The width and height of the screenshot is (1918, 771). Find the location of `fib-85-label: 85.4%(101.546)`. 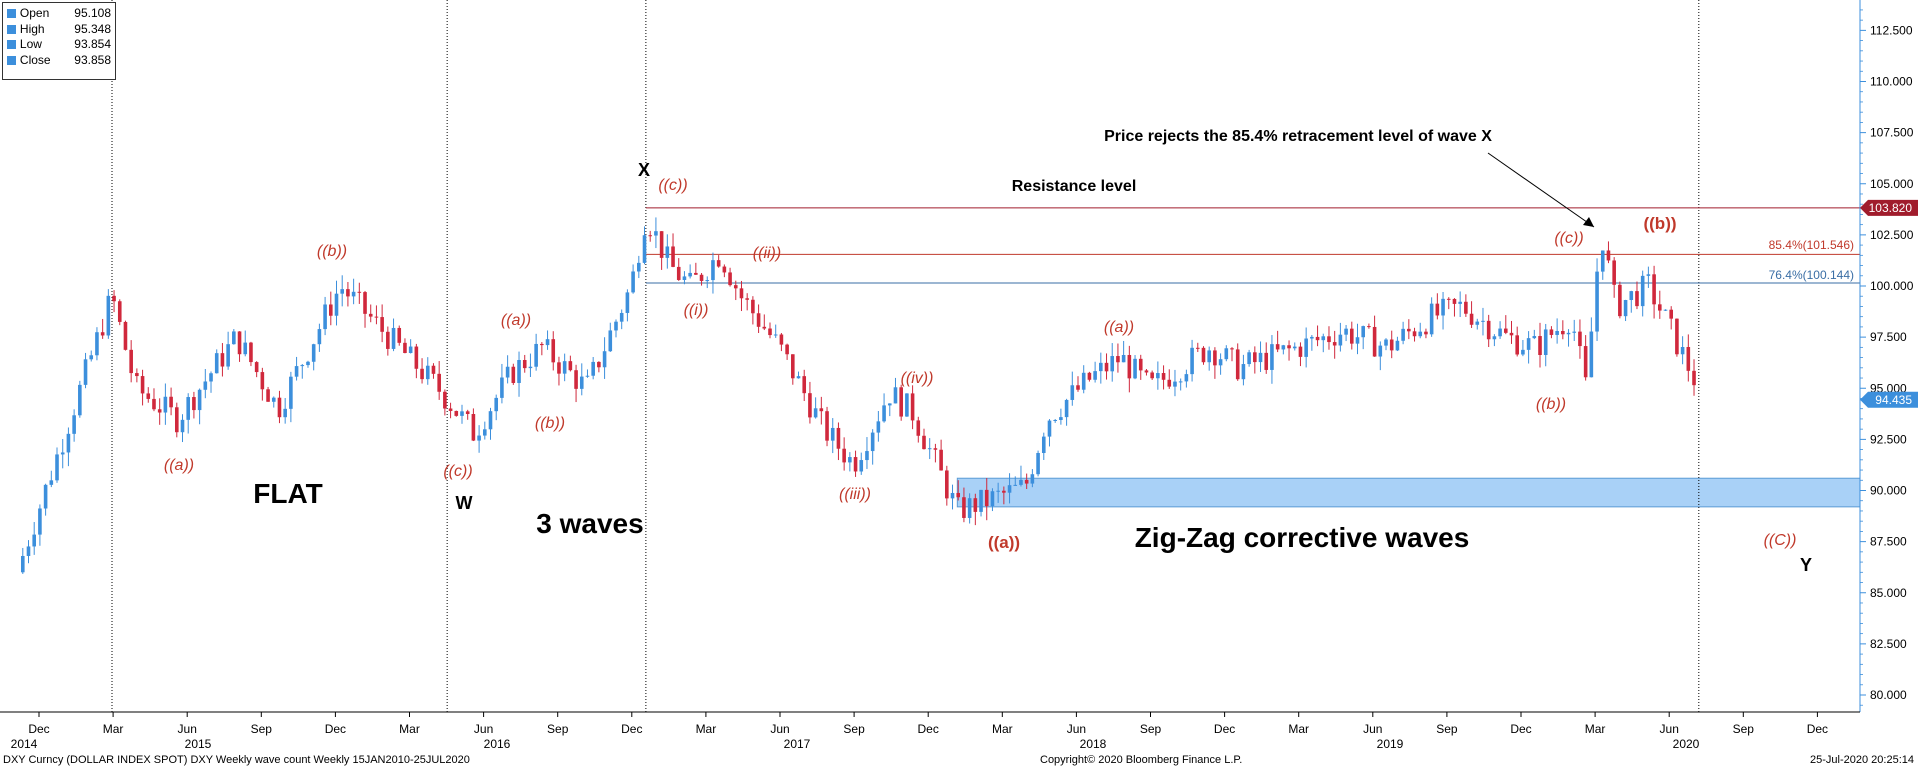

fib-85-label: 85.4%(101.546) is located at coordinates (1811, 245).